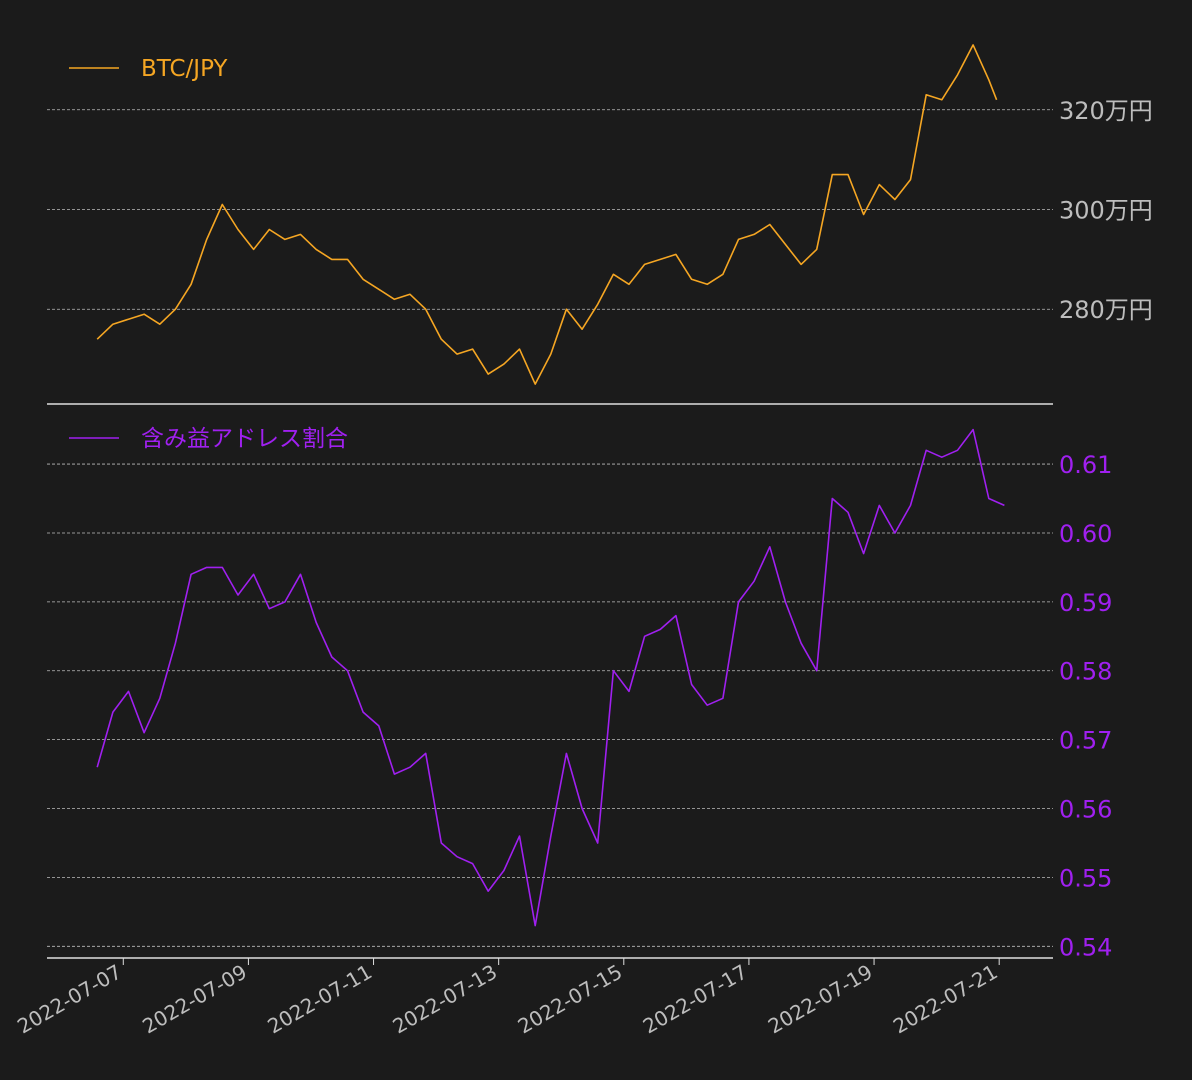  I want to click on ratio-y-axis: 0.54 0.55 0.56 0.57 0.58 0.59 0.60 0.61, so click(1085, 706).